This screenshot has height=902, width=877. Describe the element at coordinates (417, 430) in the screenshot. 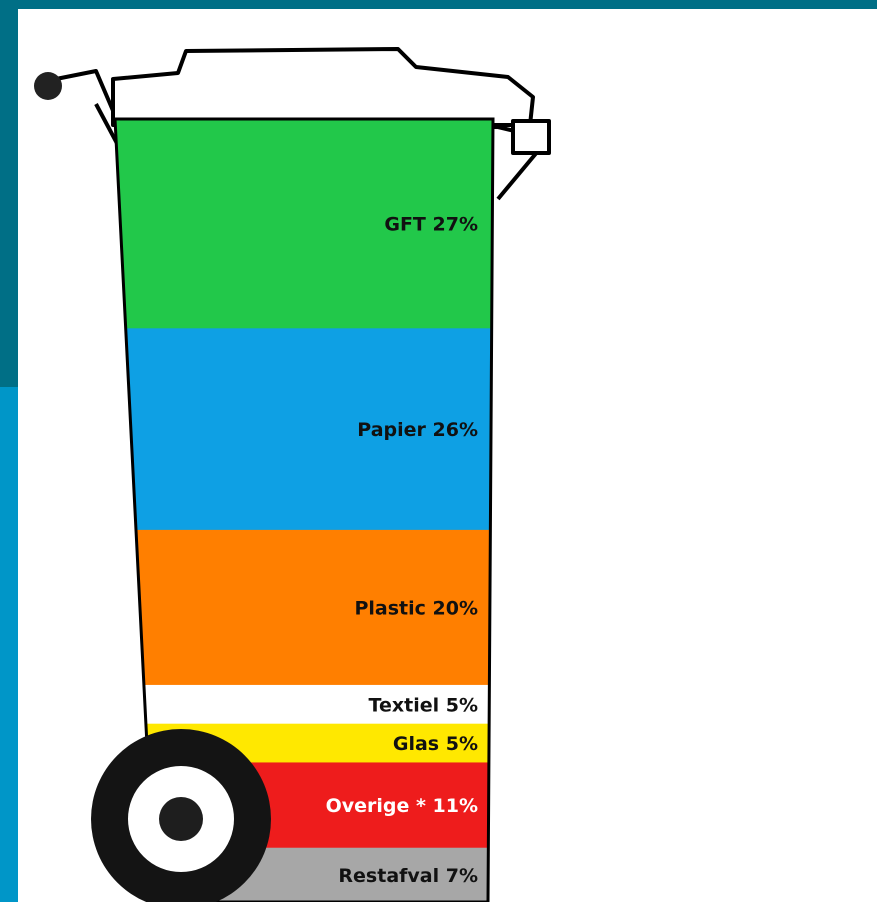

I see `segment-label-papier: Papier 26%` at that location.